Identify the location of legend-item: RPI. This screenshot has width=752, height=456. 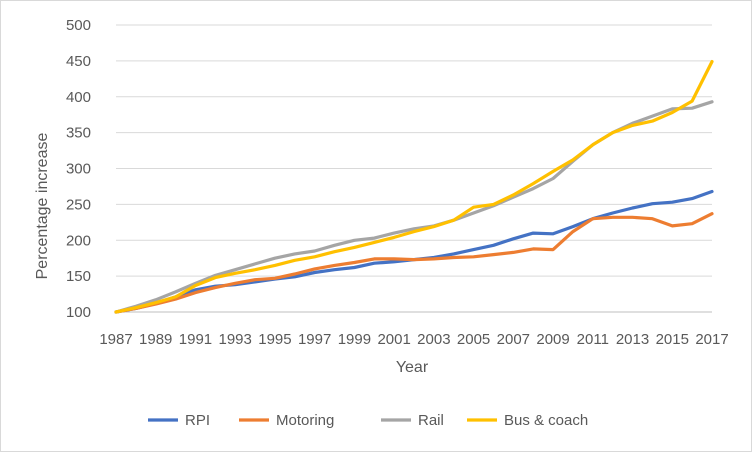
(179, 420).